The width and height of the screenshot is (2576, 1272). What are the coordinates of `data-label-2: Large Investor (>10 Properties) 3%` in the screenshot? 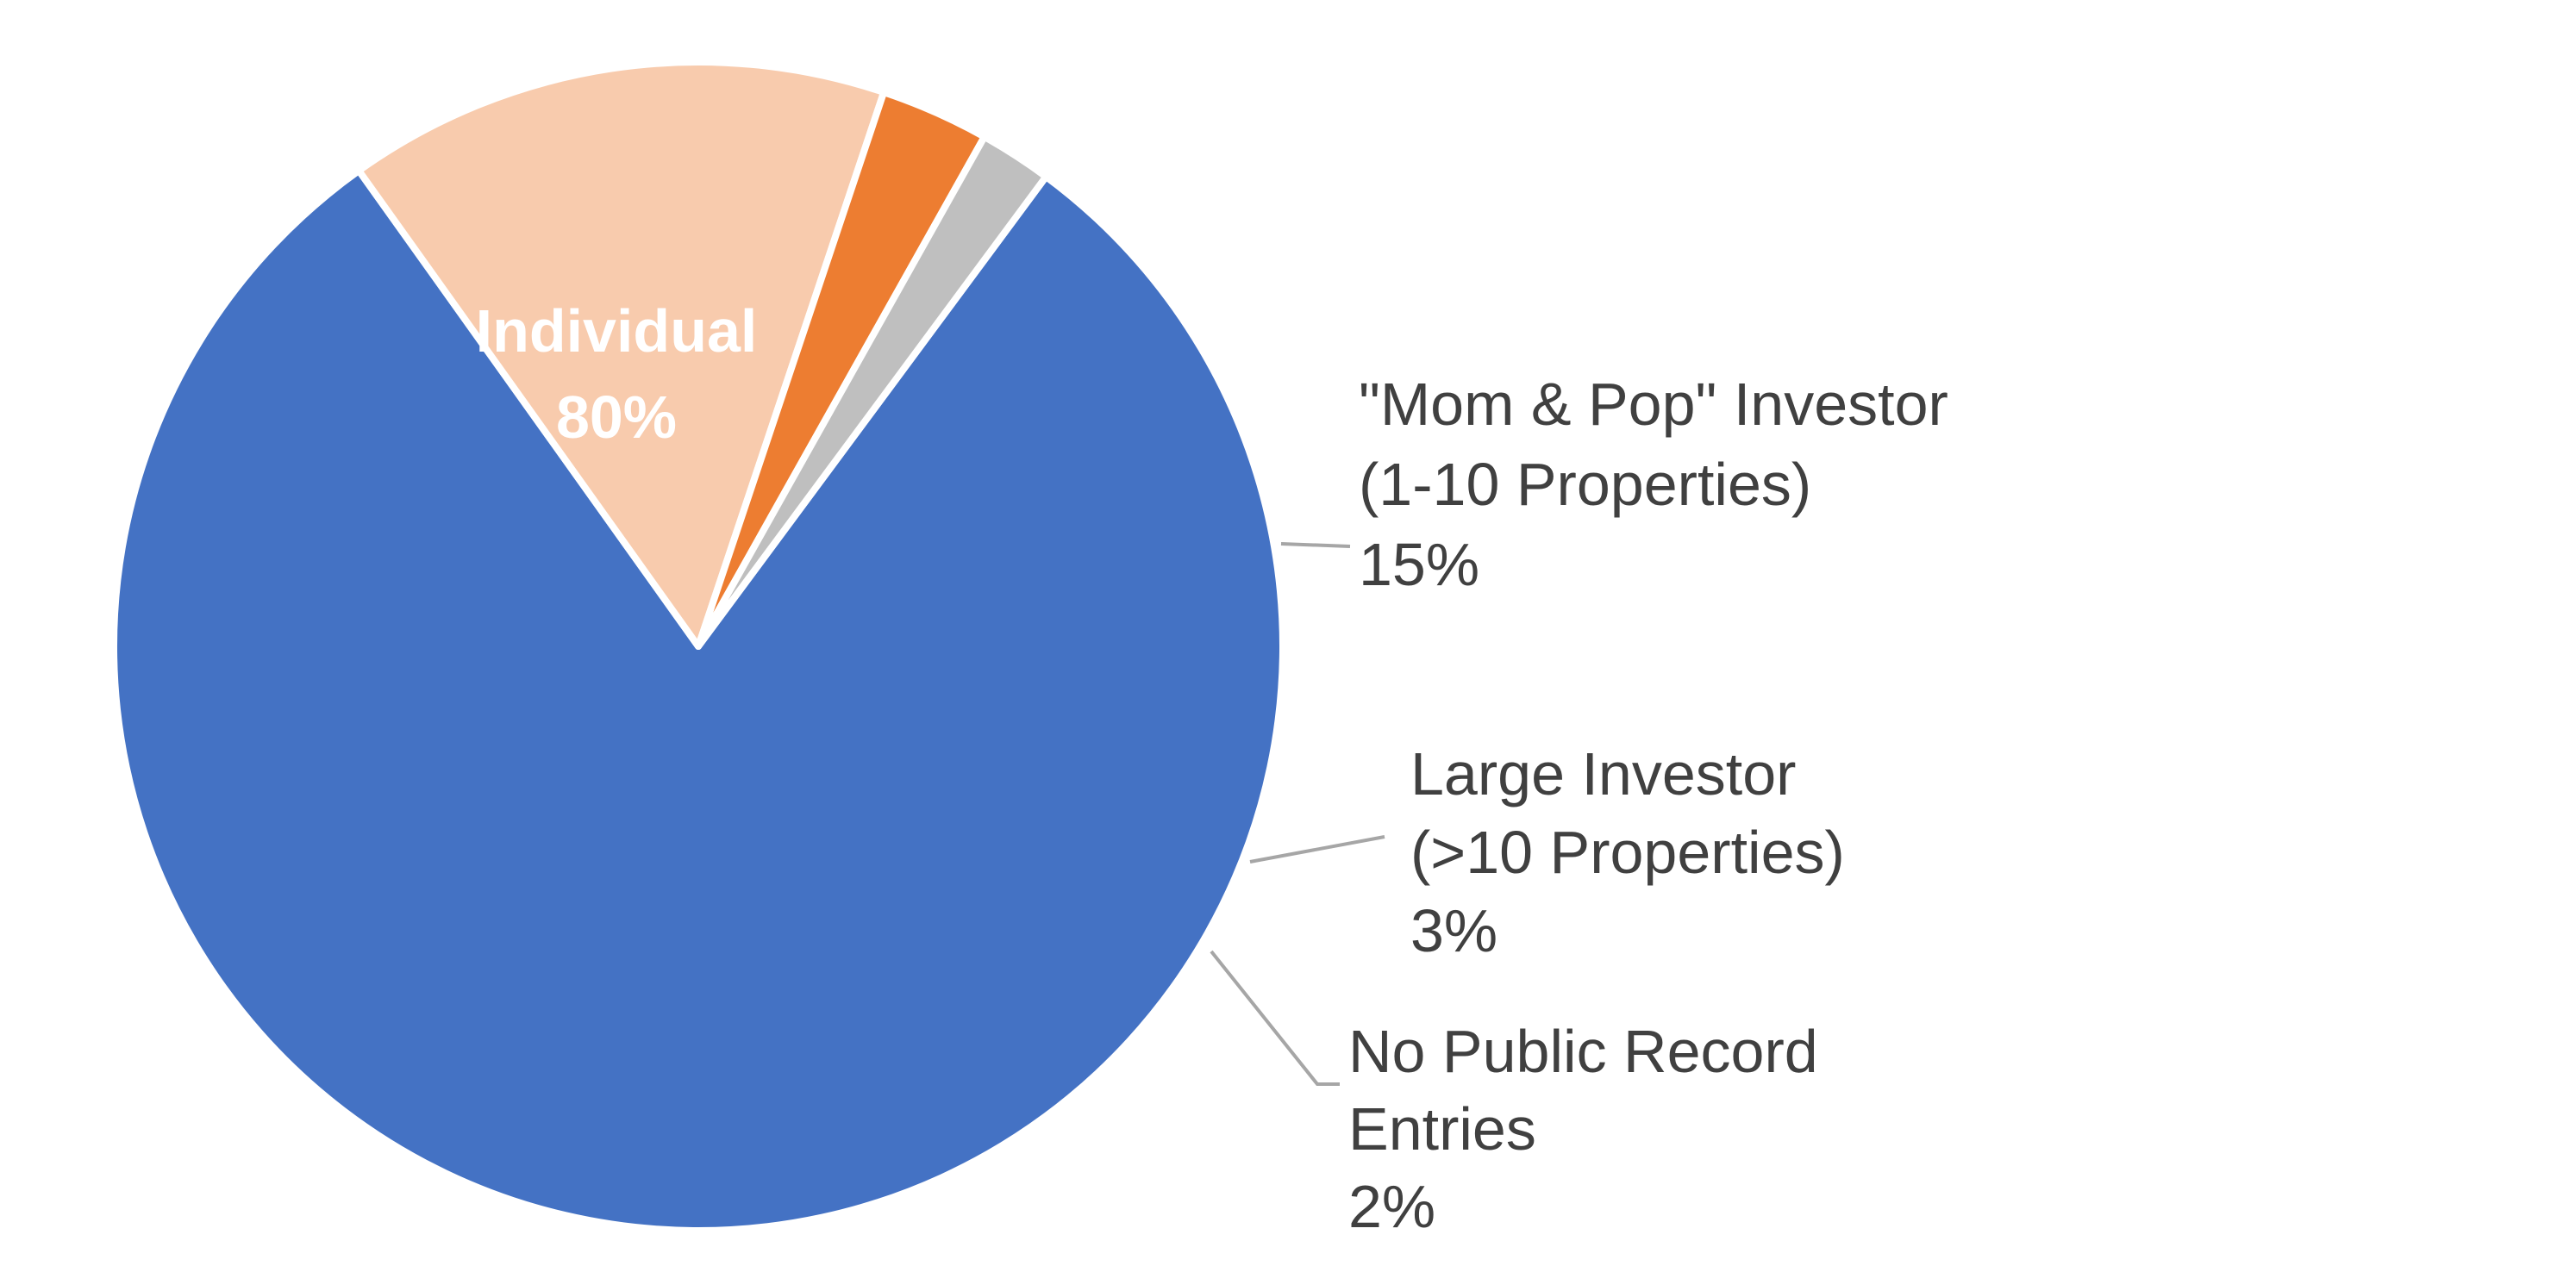 It's located at (1627, 852).